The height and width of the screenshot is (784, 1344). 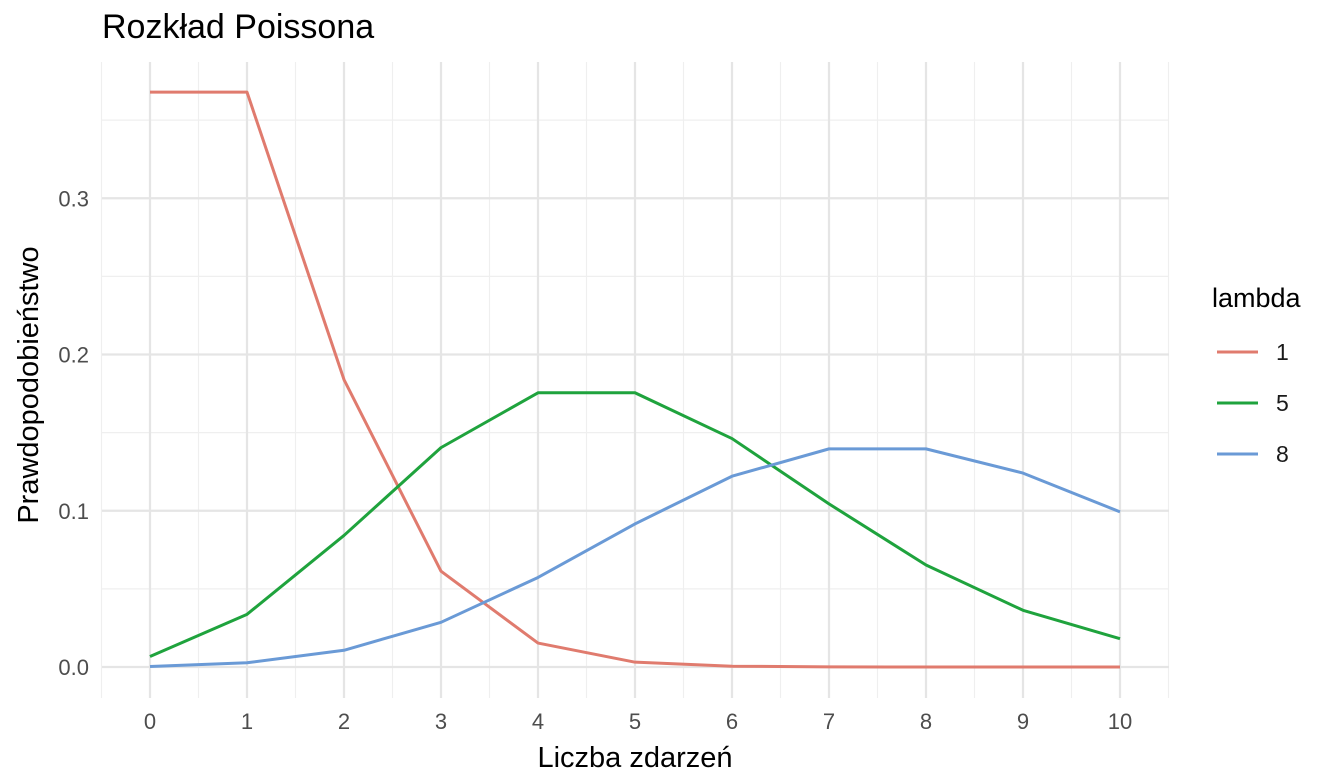 What do you see at coordinates (150, 721) in the screenshot?
I see `x-tick-label: 0` at bounding box center [150, 721].